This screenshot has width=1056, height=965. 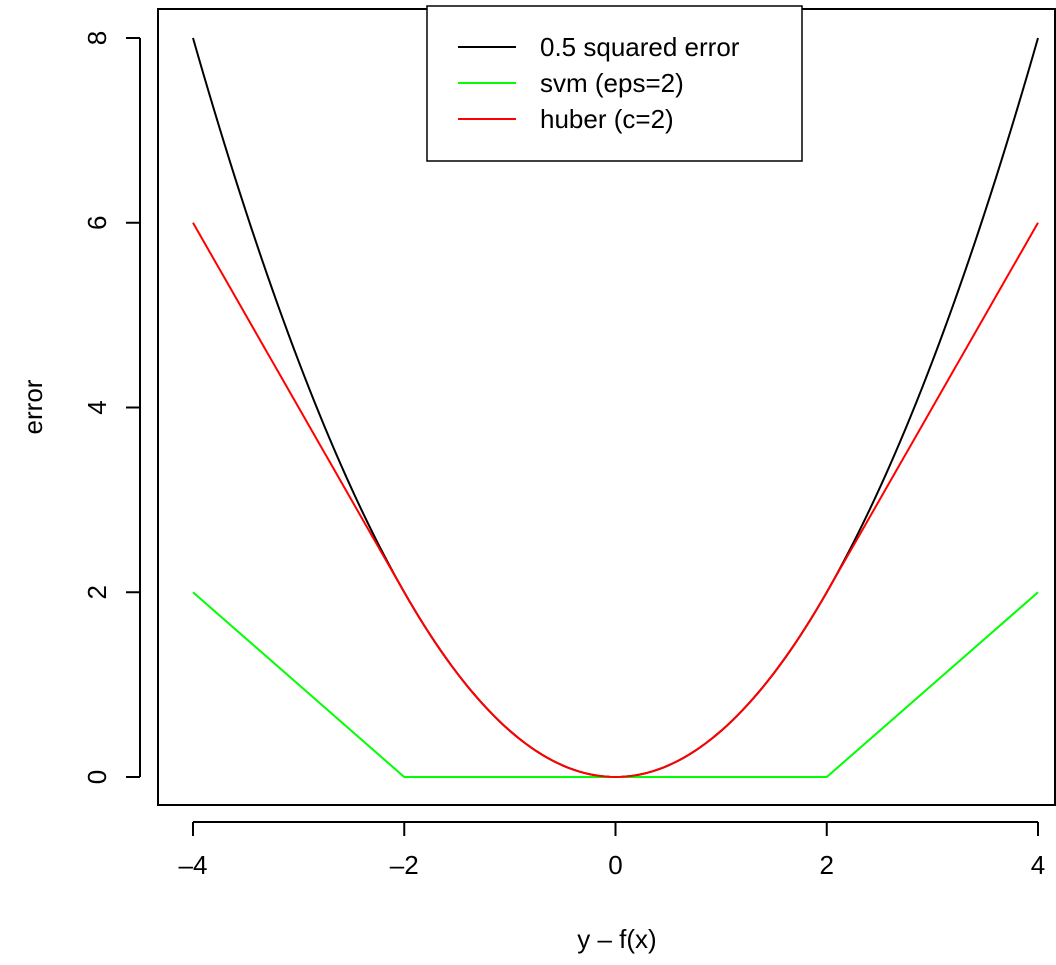 I want to click on legend: 0.5 squared error svm (eps=2) huber (c=2), so click(x=614, y=83).